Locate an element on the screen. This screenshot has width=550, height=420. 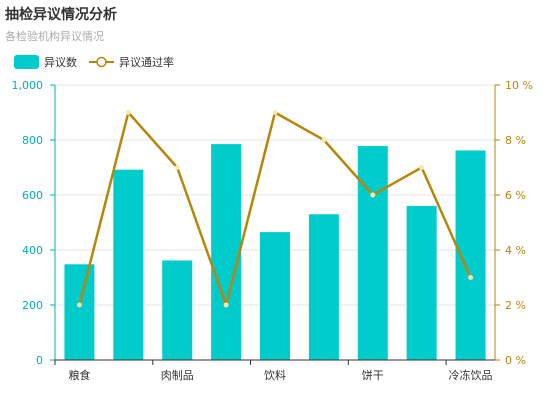
y-right-tick-label: 0 % is located at coordinates (515, 360).